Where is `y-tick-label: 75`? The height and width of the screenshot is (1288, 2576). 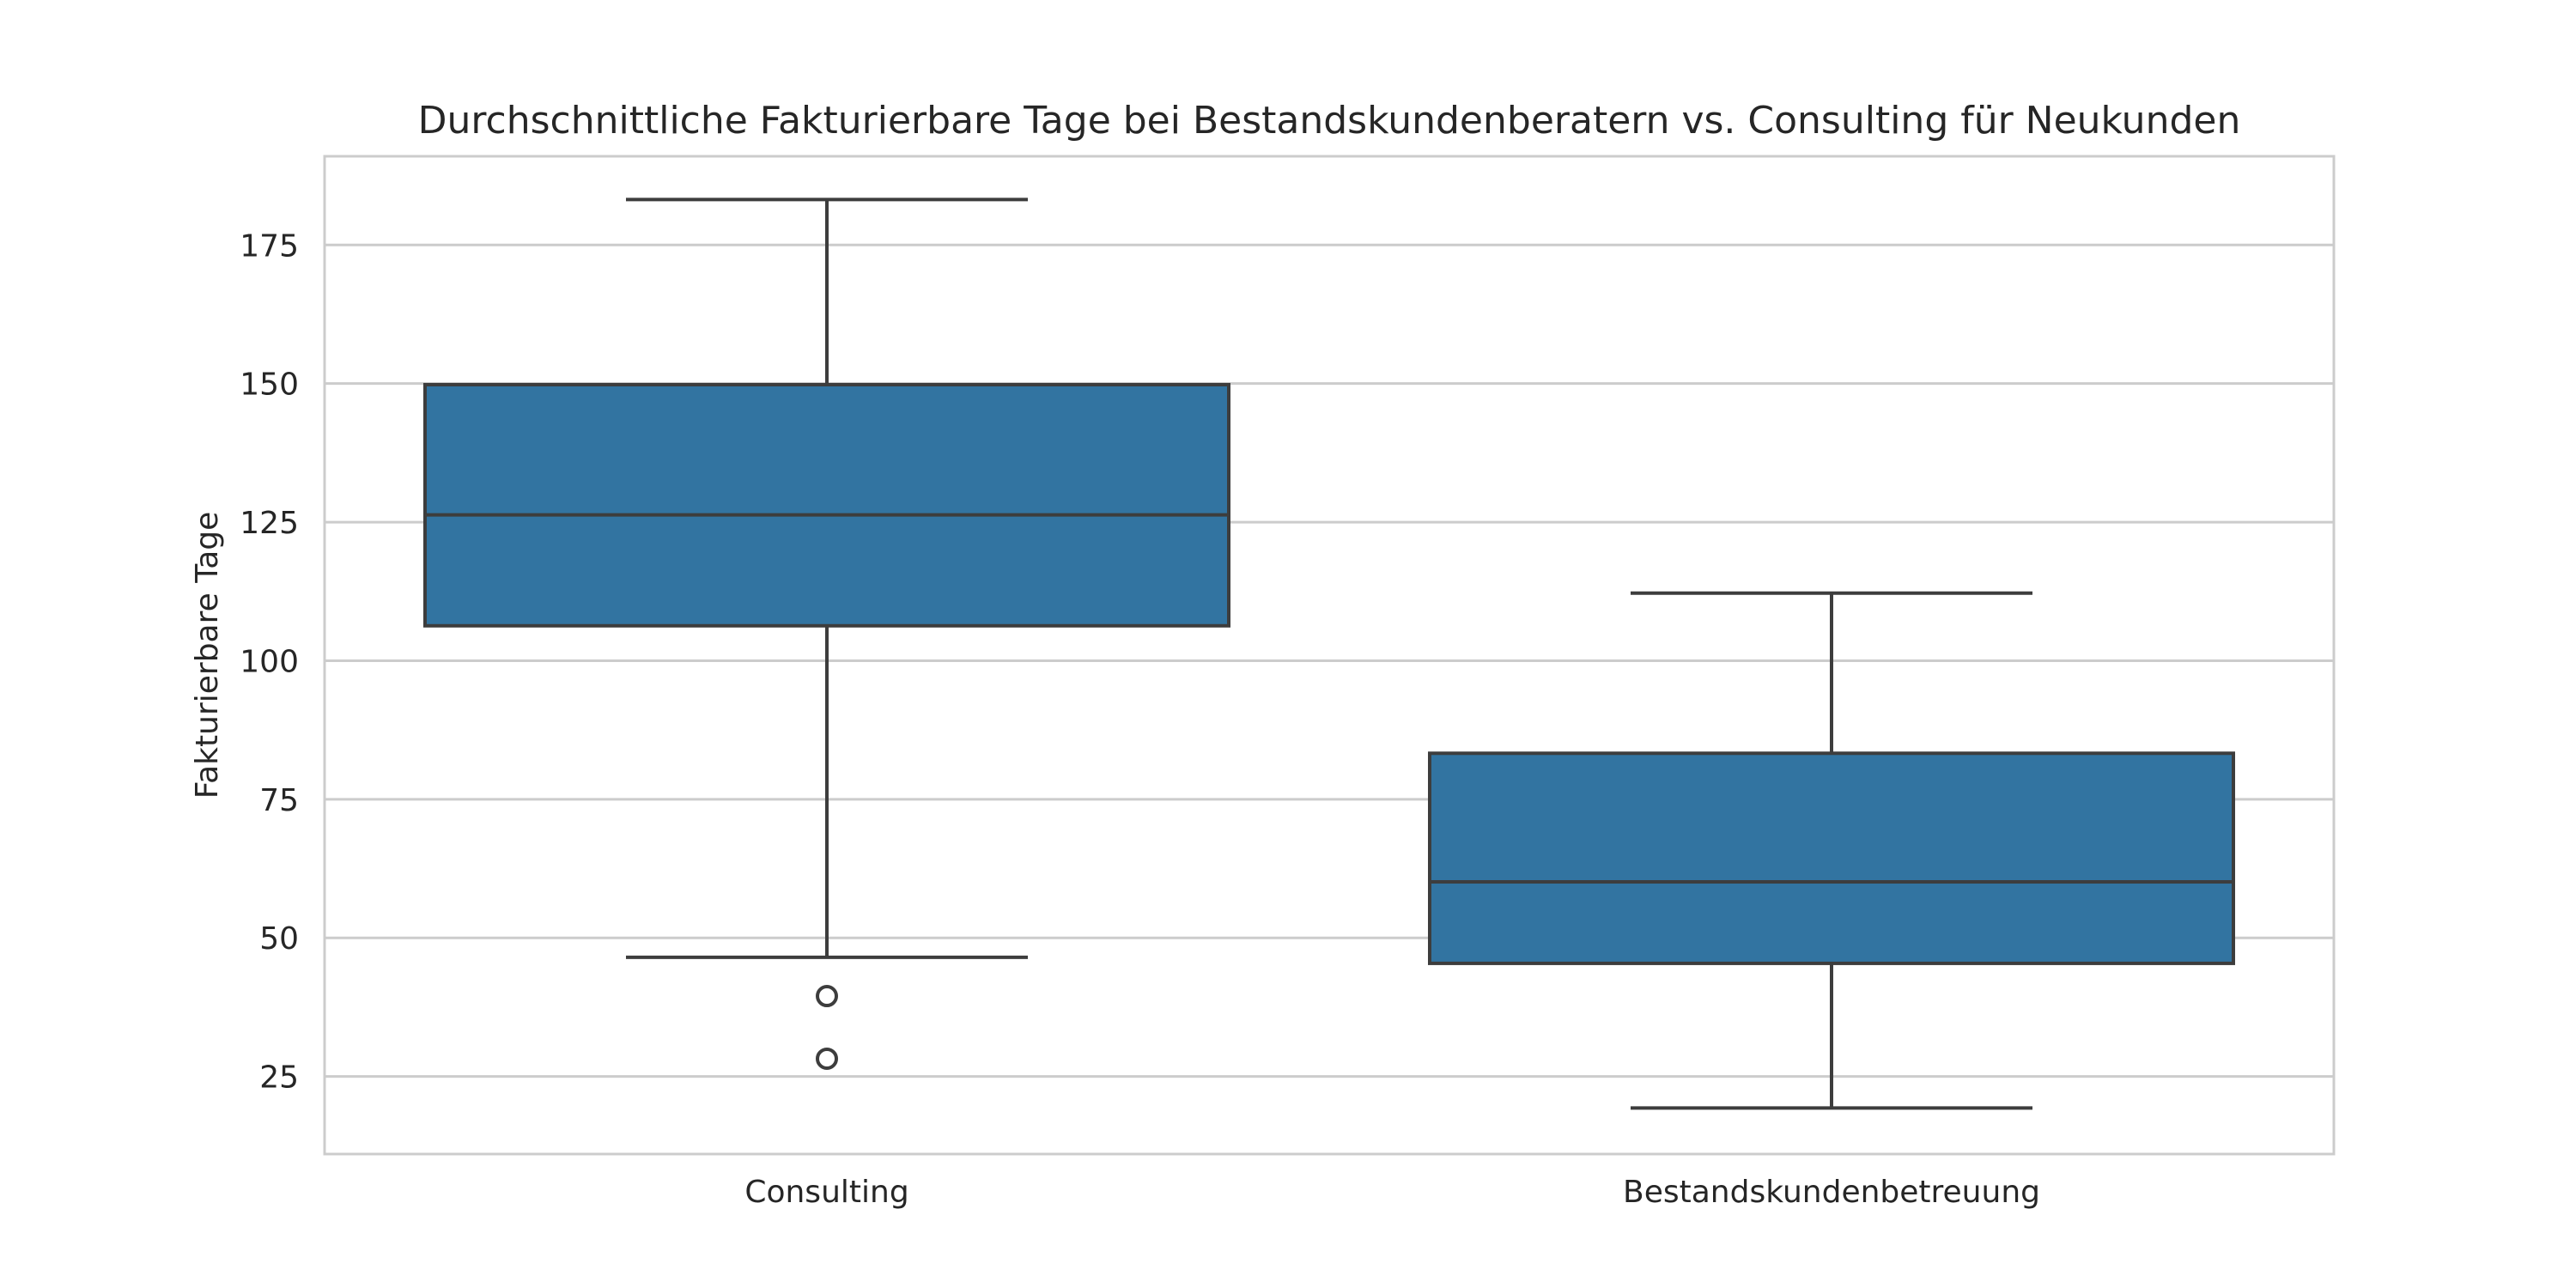 y-tick-label: 75 is located at coordinates (279, 801).